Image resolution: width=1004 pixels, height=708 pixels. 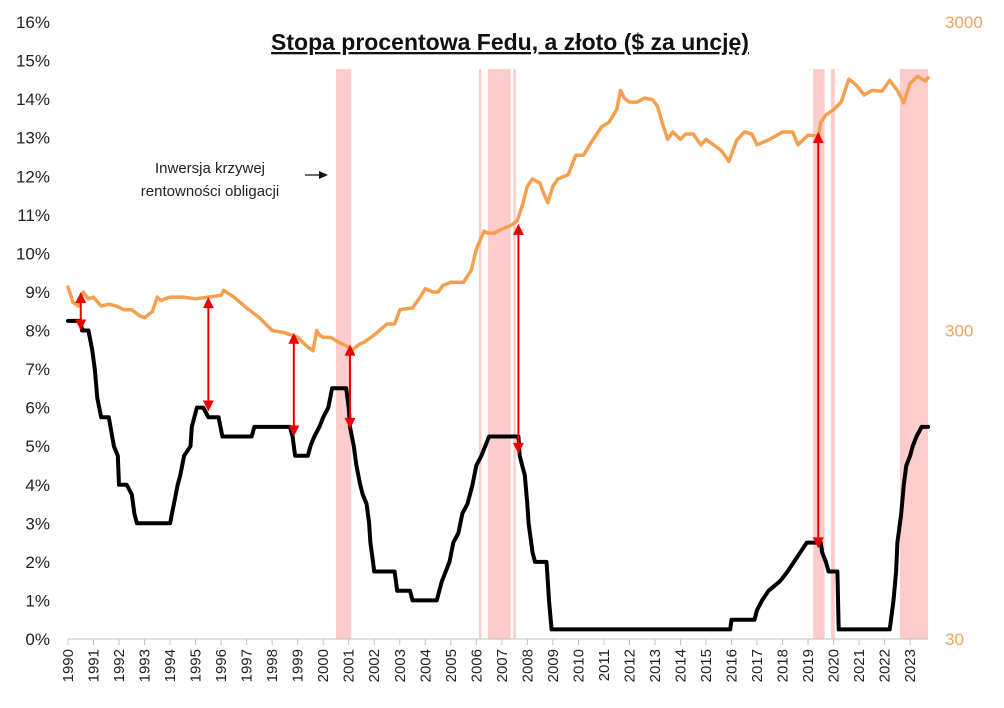 I want to click on y-left-tick-11: 11%, so click(x=33, y=215).